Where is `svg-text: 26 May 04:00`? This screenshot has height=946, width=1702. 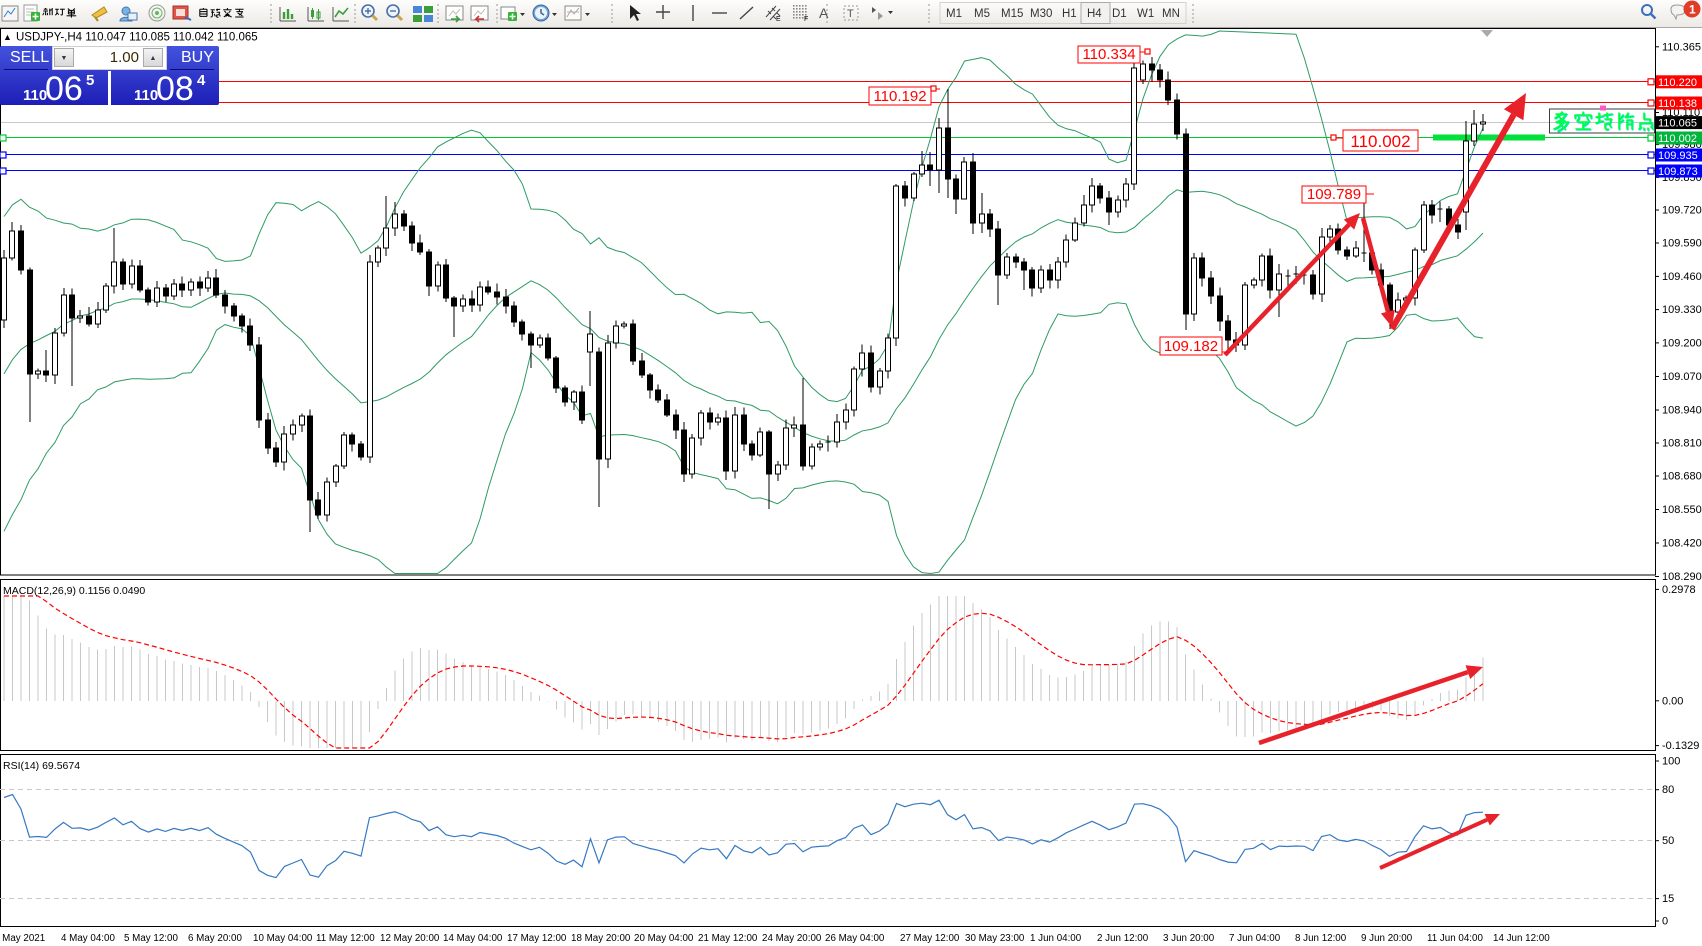 svg-text: 26 May 04:00 is located at coordinates (855, 938).